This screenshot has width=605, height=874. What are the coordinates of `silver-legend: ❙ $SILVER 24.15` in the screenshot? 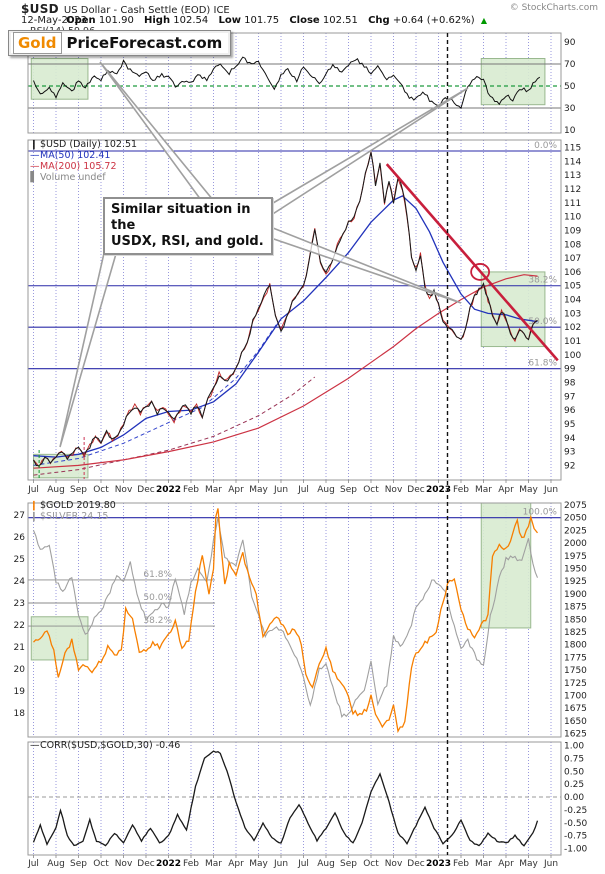 It's located at (69, 516).